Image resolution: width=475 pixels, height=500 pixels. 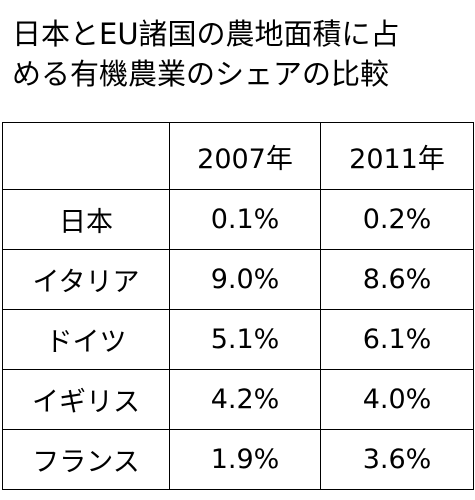 What do you see at coordinates (397, 156) in the screenshot?
I see `header-cell: 2011年` at bounding box center [397, 156].